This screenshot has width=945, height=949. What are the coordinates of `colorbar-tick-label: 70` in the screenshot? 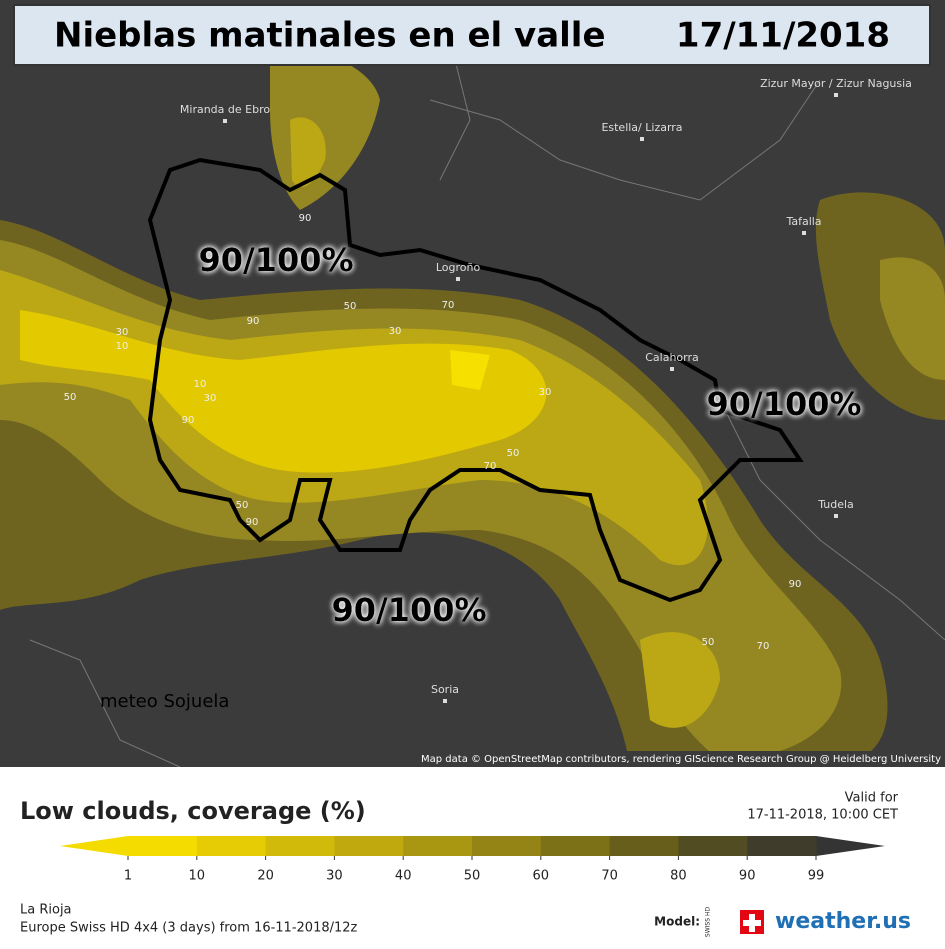 It's located at (609, 876).